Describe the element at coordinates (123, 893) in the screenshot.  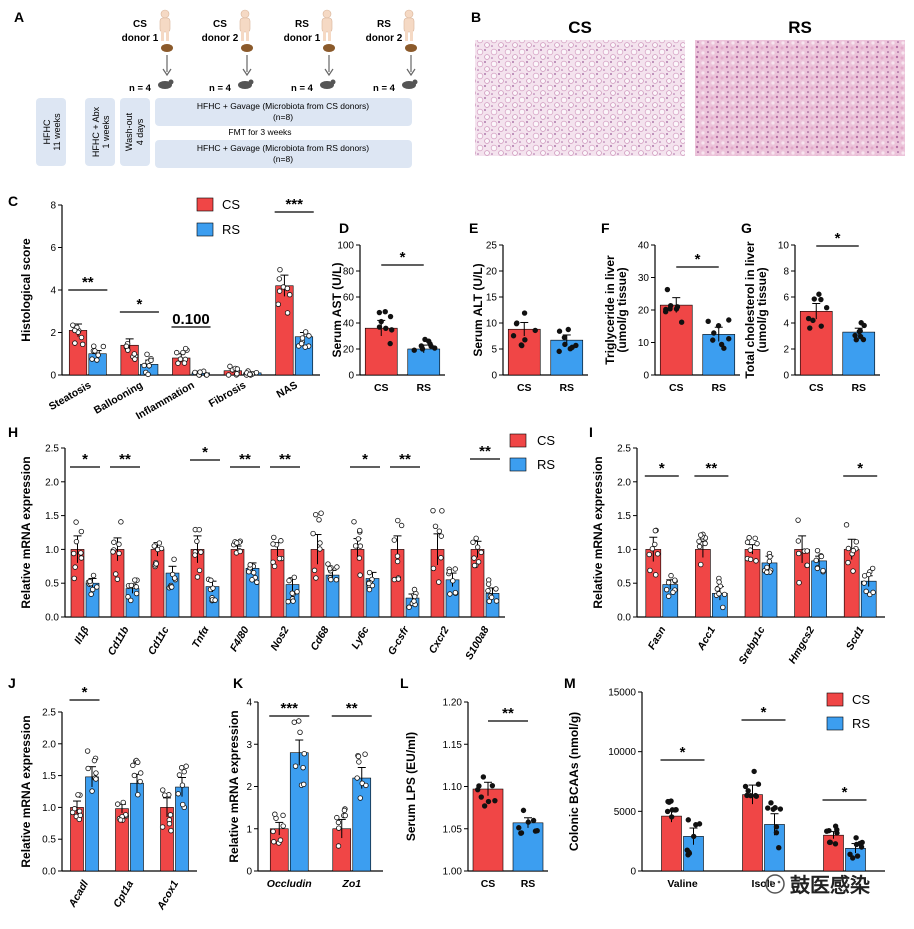
I see `x-tick-label: Cpt1a` at that location.